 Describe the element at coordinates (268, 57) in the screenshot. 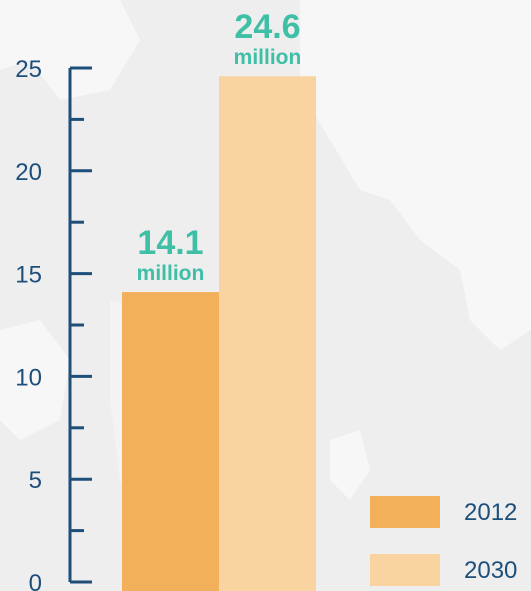

I see `data-label-unit-2030: million` at that location.